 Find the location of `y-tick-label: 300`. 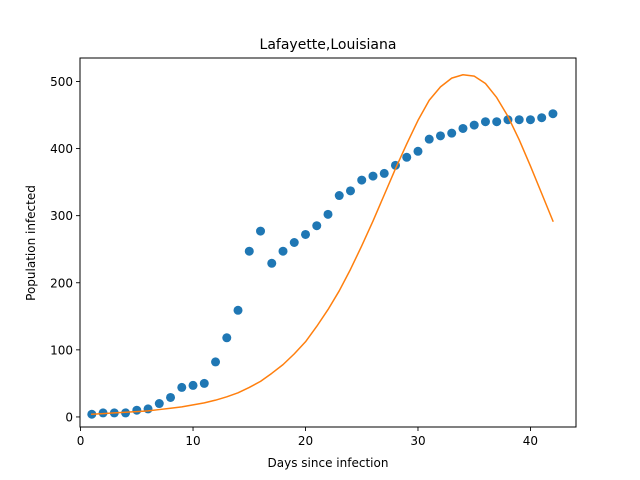

y-tick-label: 300 is located at coordinates (61, 216).